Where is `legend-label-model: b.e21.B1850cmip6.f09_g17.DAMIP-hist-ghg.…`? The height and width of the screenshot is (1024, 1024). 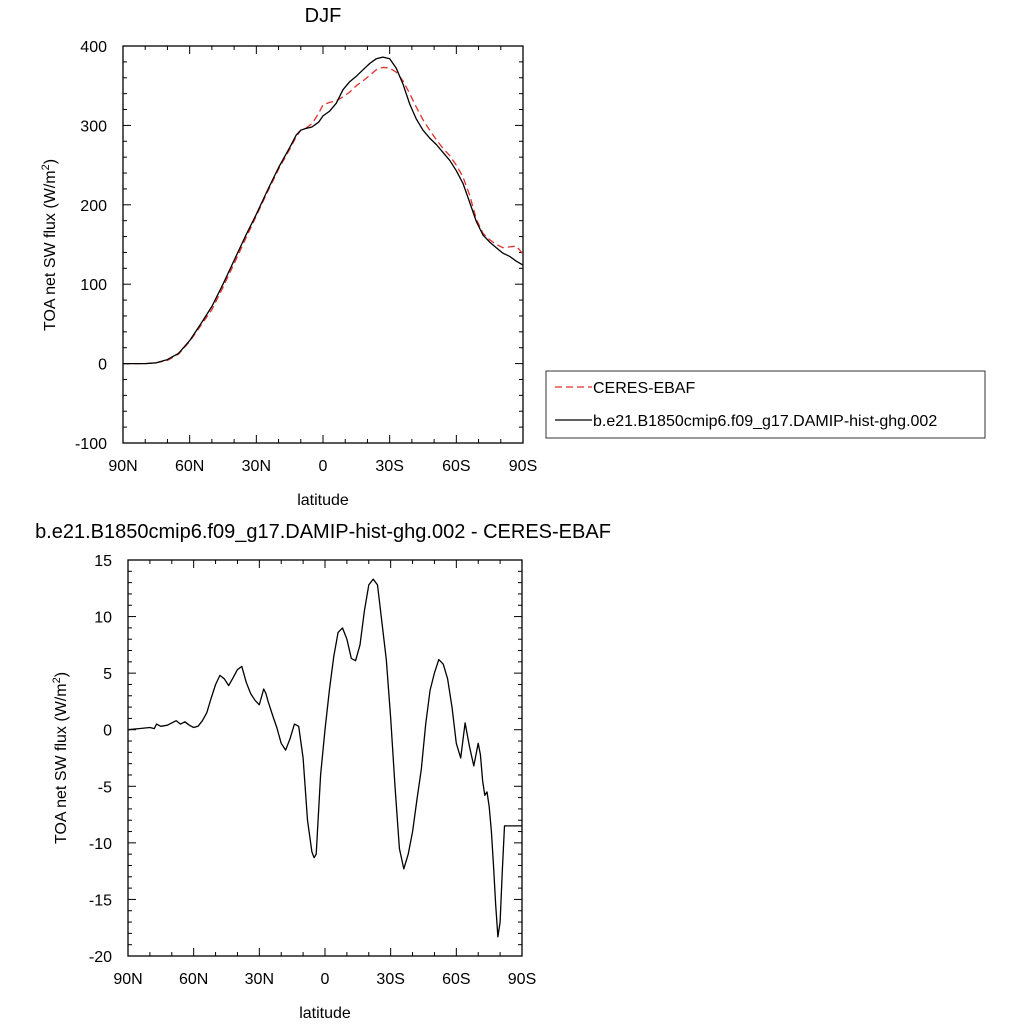 legend-label-model: b.e21.B1850cmip6.f09_g17.DAMIP-hist-ghg.… is located at coordinates (765, 421).